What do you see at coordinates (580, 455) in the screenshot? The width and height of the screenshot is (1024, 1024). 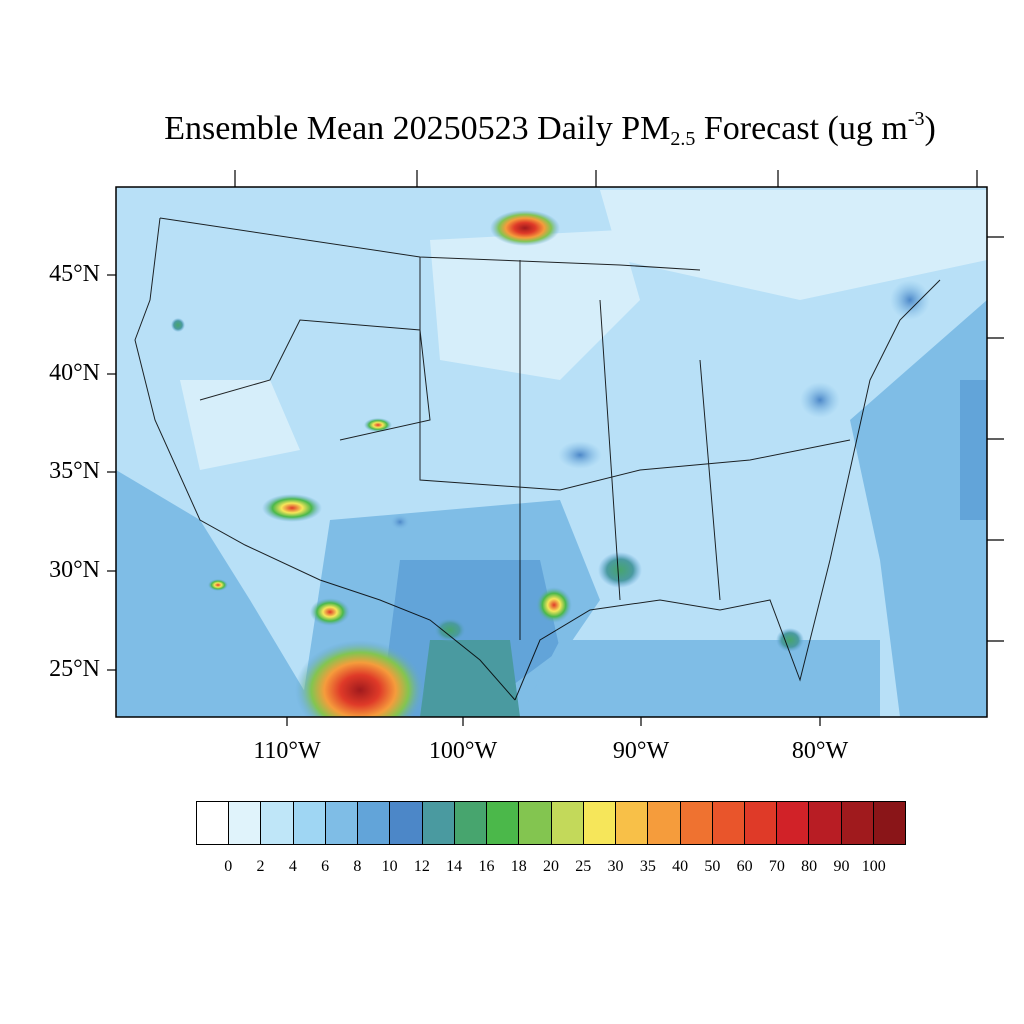 I see `blue-spot-arkansas` at bounding box center [580, 455].